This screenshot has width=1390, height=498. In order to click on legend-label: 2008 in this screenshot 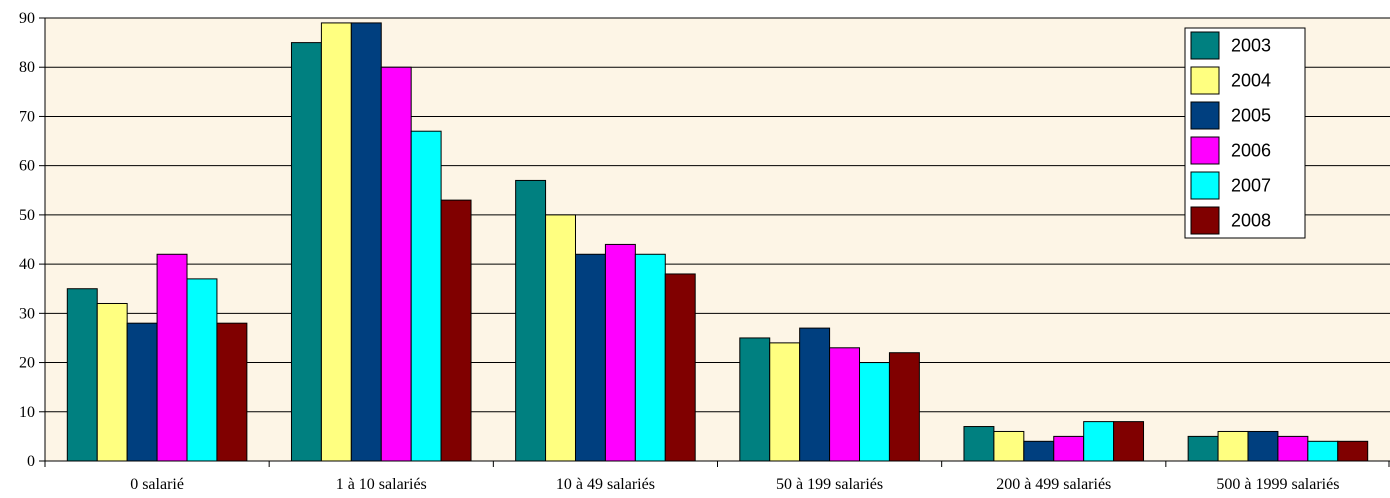, I will do `click(1251, 221)`.